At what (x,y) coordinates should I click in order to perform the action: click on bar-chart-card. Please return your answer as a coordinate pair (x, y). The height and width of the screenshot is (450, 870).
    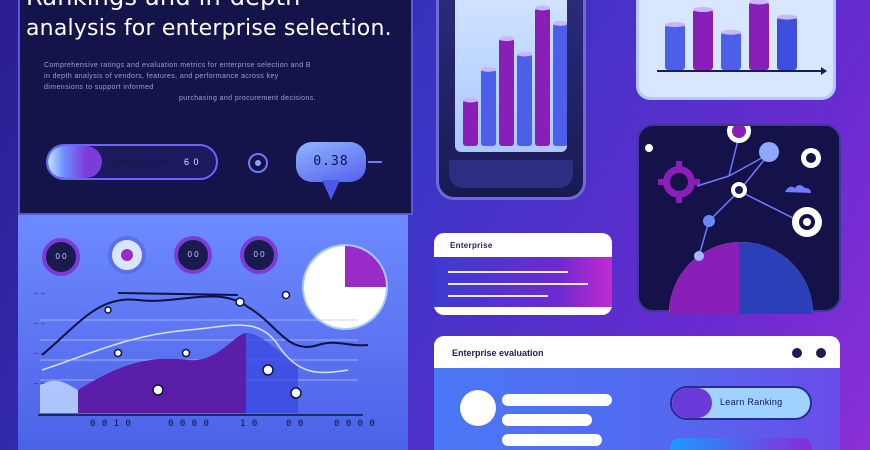
    Looking at the image, I should click on (736, 50).